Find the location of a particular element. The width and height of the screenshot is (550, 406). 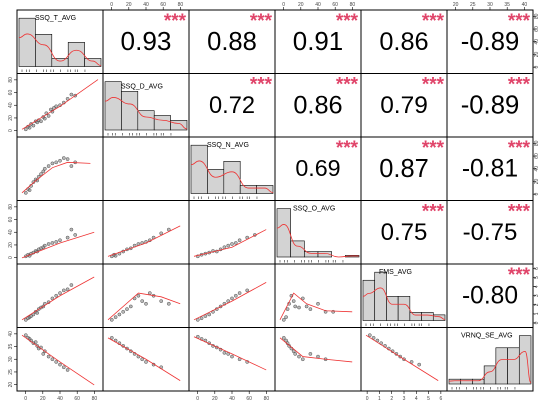

scatter-r5-c0 is located at coordinates (58, 359).